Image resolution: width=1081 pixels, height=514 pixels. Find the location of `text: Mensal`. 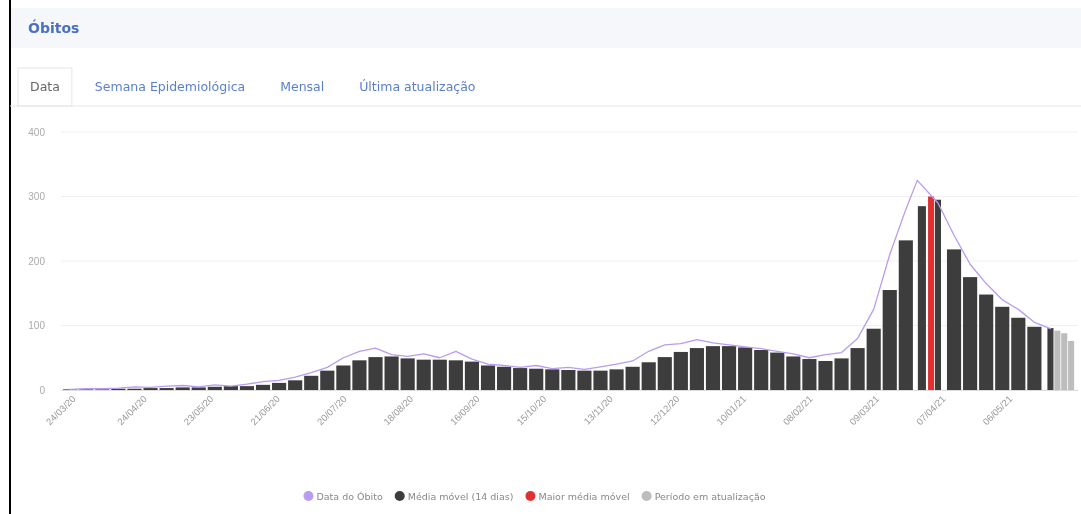

text: Mensal is located at coordinates (302, 86).